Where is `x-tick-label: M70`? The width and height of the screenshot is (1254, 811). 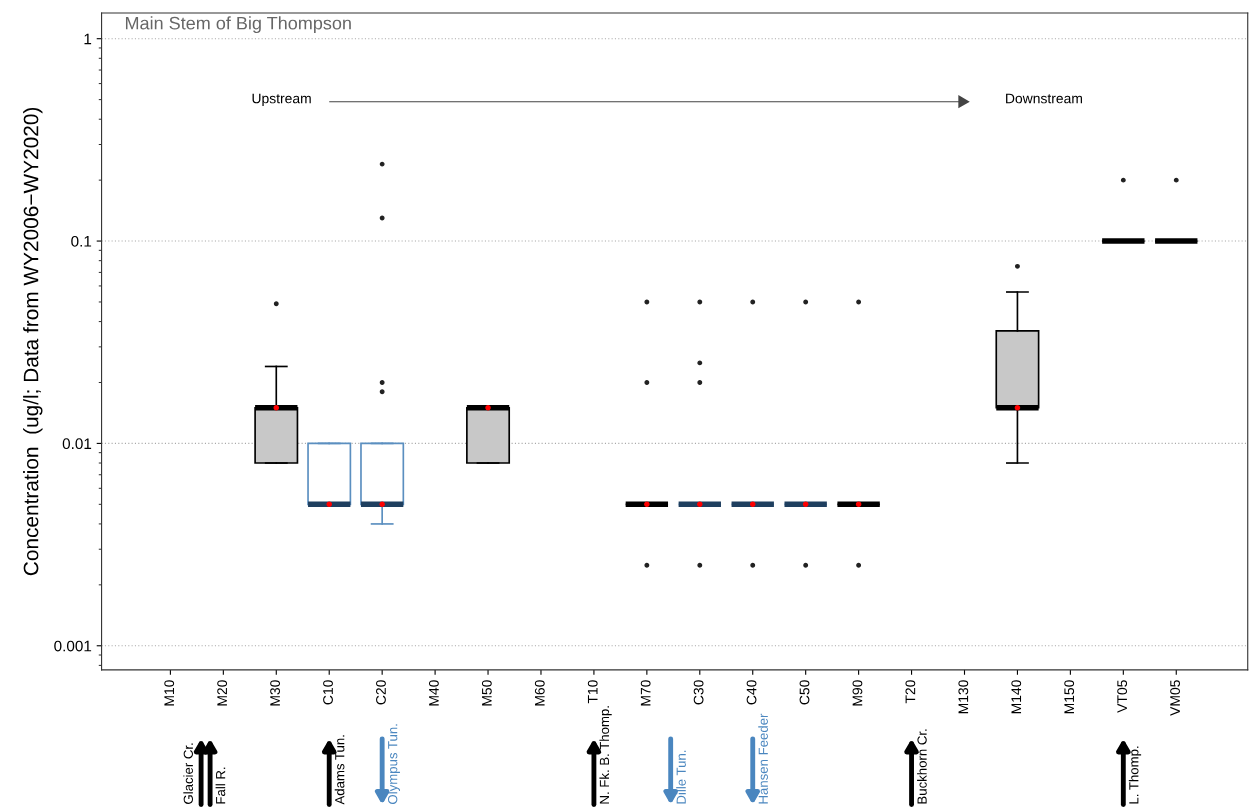
x-tick-label: M70 is located at coordinates (645, 693).